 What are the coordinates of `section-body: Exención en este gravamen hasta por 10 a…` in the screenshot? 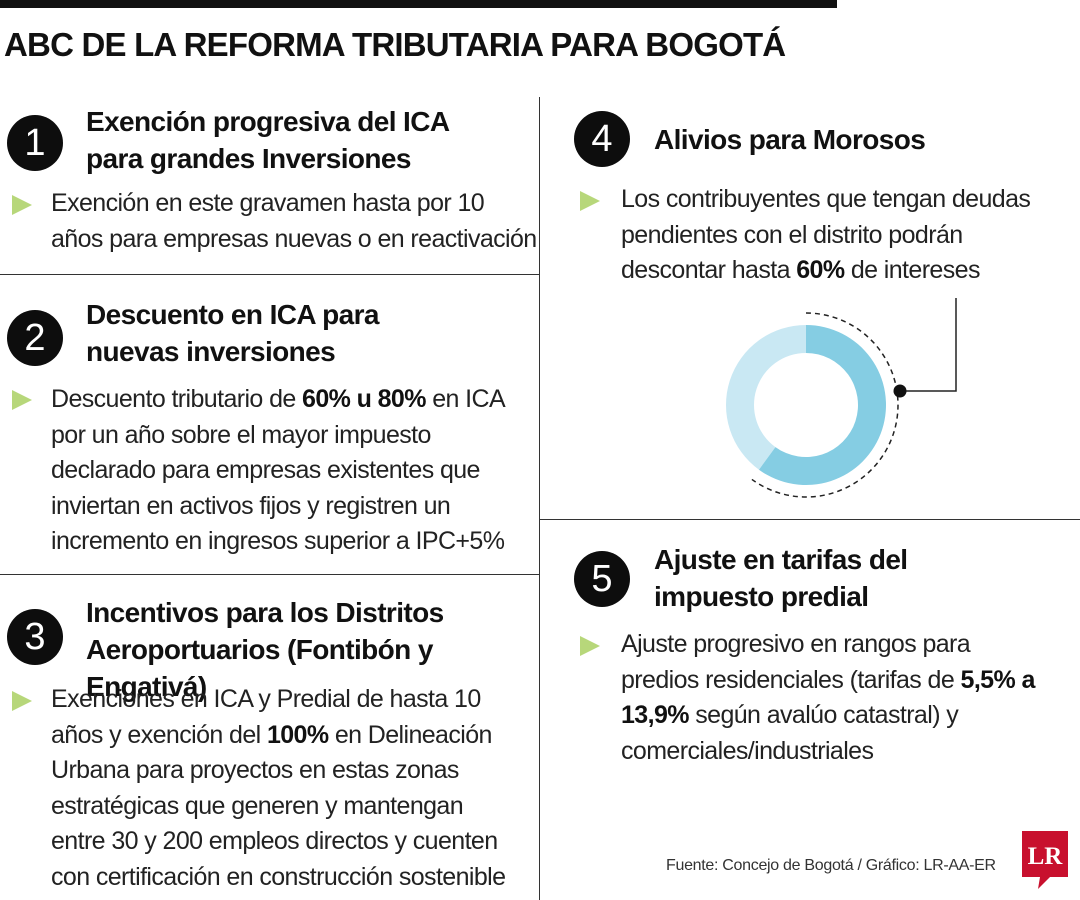 It's located at (294, 221).